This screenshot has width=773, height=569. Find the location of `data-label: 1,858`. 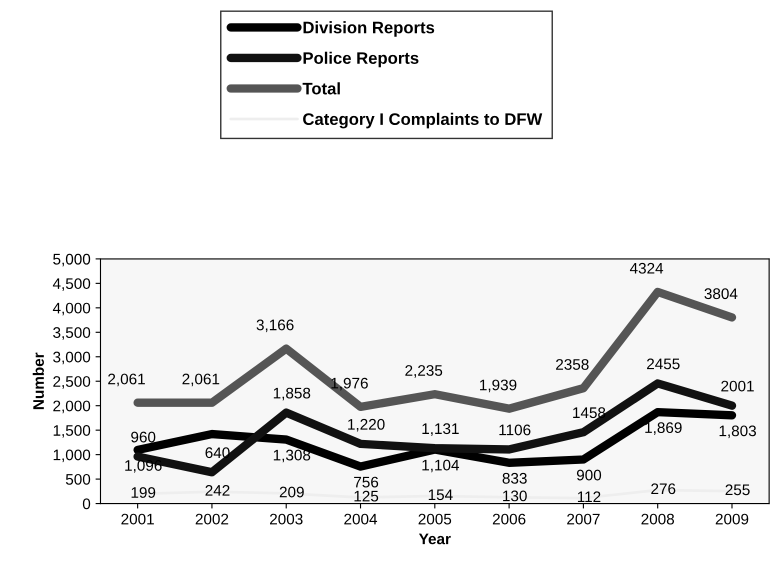

data-label: 1,858 is located at coordinates (292, 394).